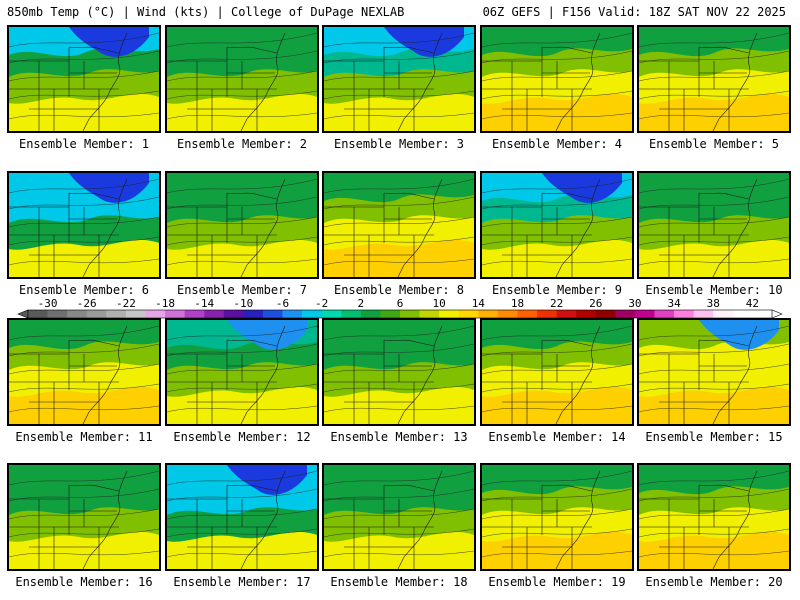  I want to click on ensemble-member-label: Ensemble Member: 10, so click(714, 290).